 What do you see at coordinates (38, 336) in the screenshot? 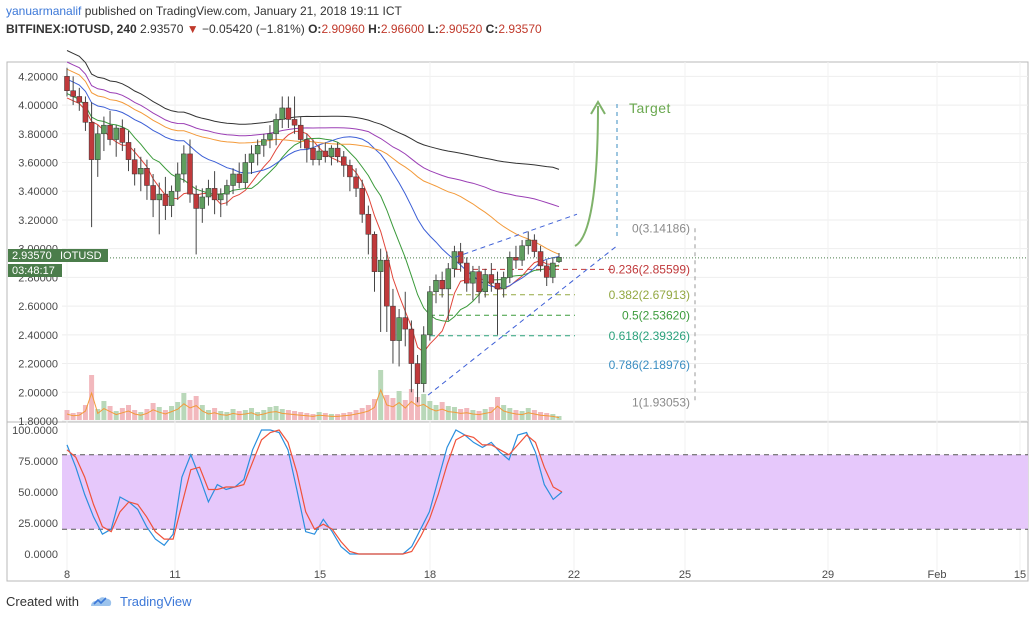
I see `price-tick-label: 2.40000` at bounding box center [38, 336].